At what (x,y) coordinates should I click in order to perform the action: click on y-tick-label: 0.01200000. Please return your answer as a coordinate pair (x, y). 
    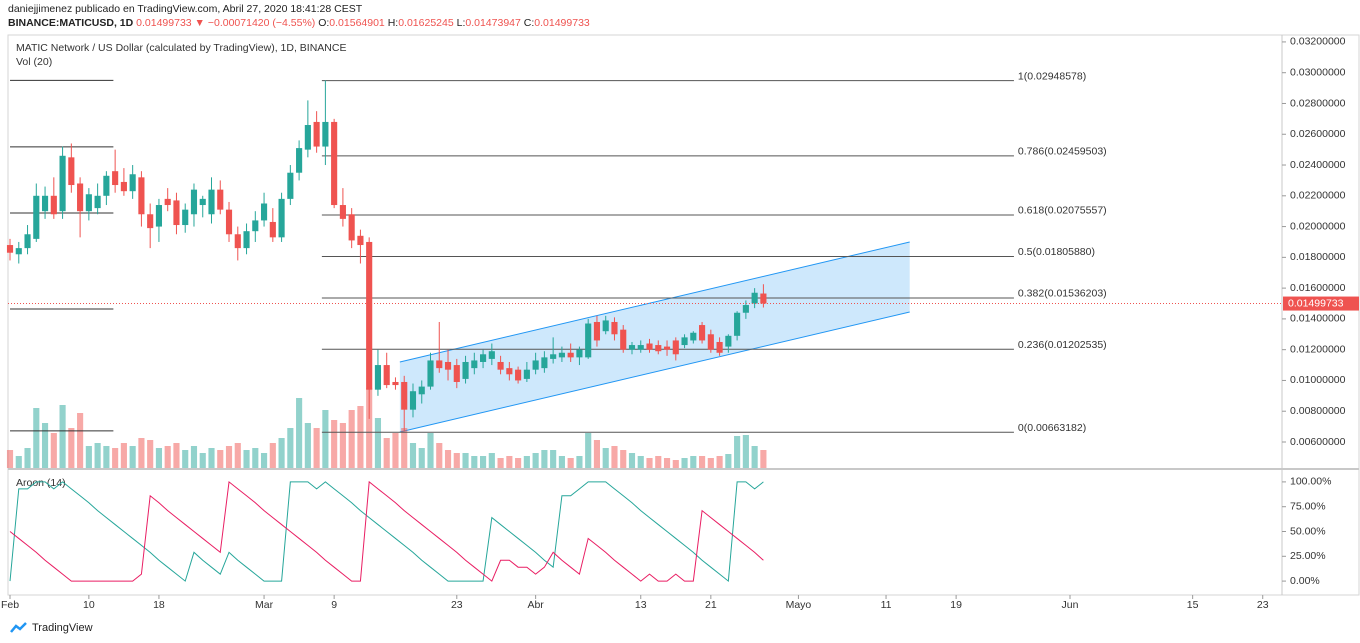
    Looking at the image, I should click on (1318, 349).